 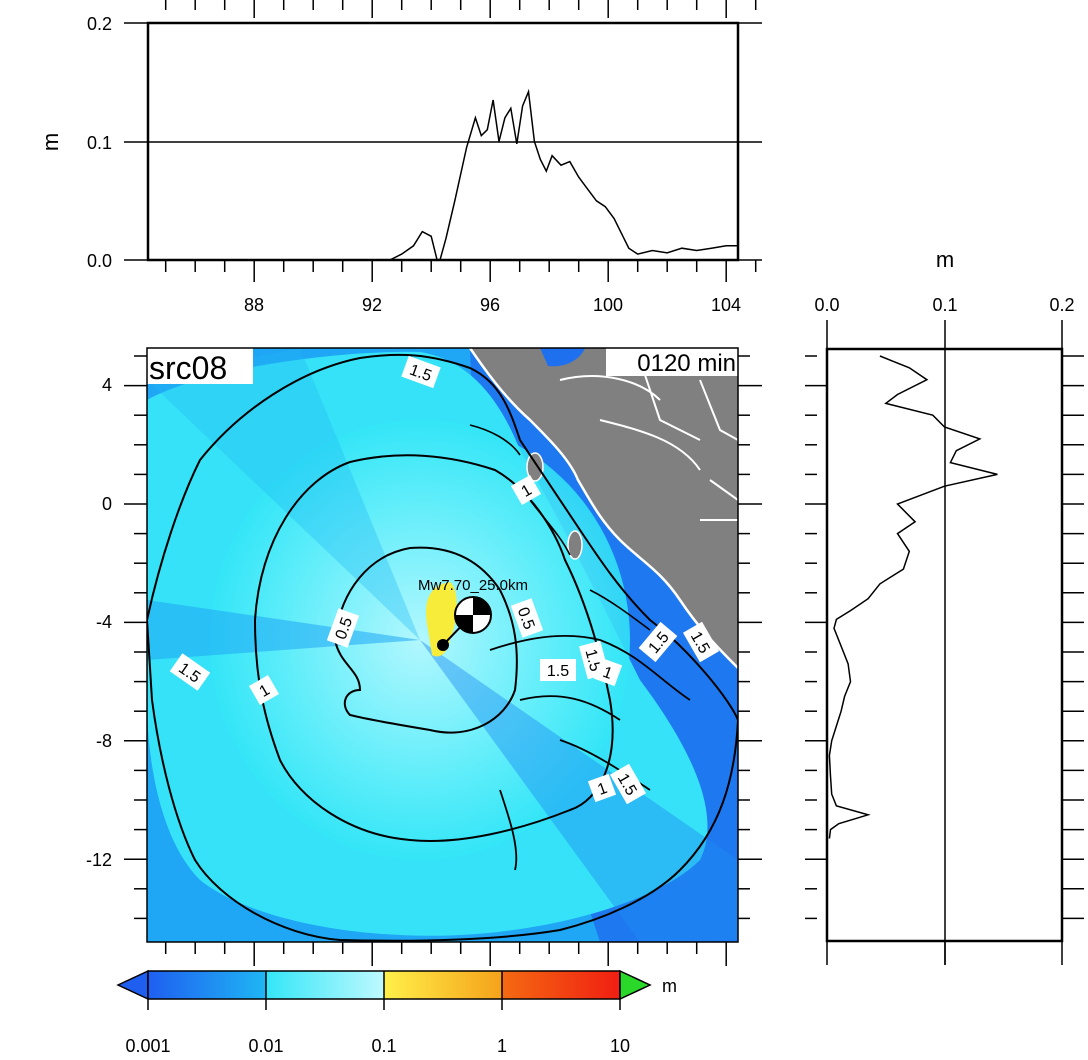 What do you see at coordinates (265, 1046) in the screenshot?
I see `colorbar-tick-0.01: 0.01` at bounding box center [265, 1046].